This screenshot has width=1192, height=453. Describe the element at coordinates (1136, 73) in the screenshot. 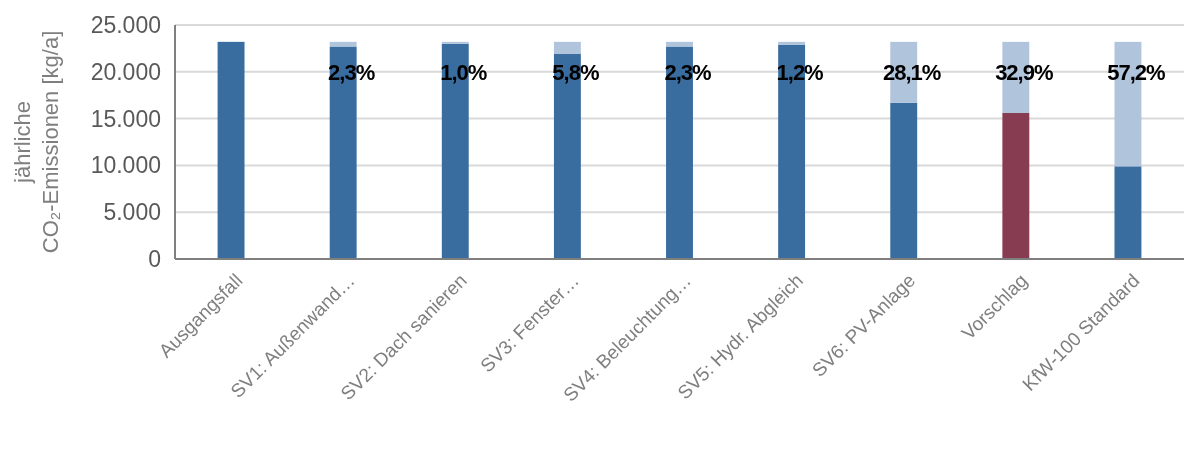

I see `annotation: 57,2%` at that location.